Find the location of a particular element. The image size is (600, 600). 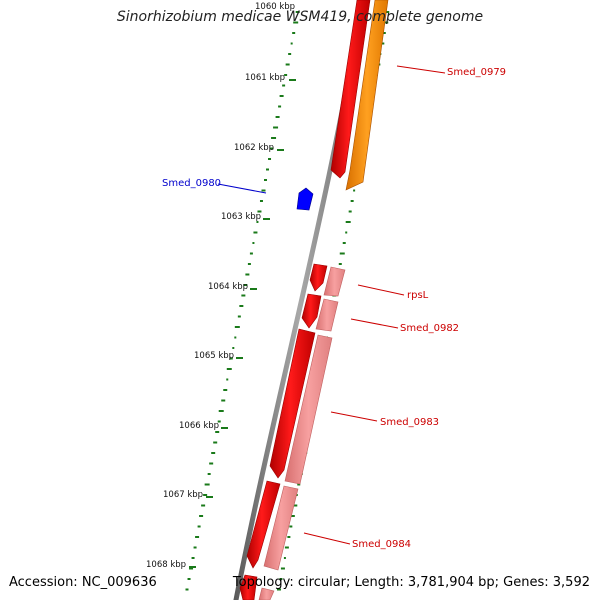

scale-label-1060: 1060 kbp is located at coordinates (275, 7).